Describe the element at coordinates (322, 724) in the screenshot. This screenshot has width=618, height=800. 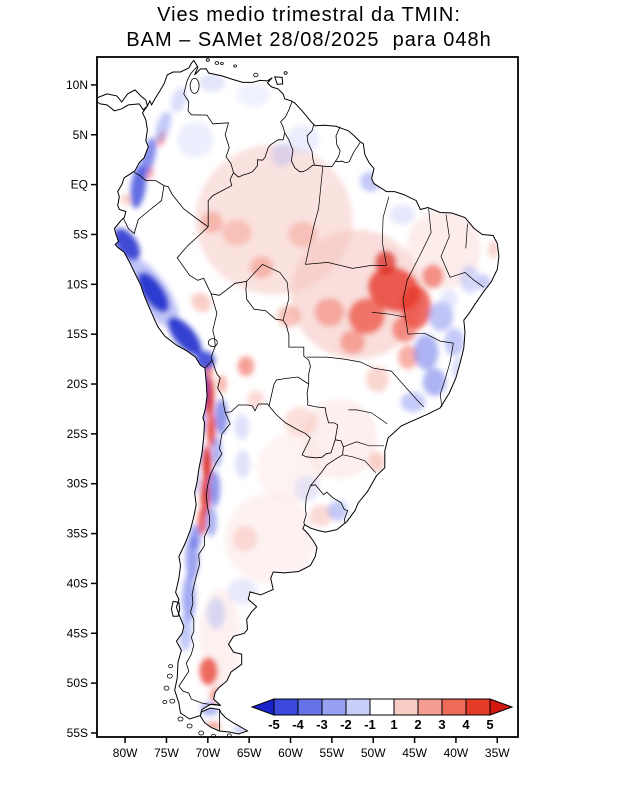
I see `colorbar-tick-label: -3` at that location.